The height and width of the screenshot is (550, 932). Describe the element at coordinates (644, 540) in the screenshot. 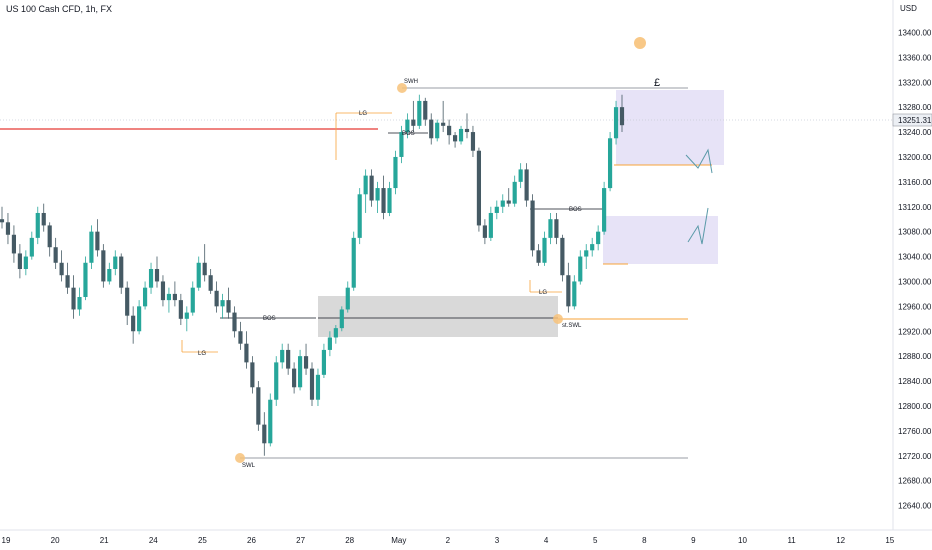

I see `time-tick: 8` at that location.